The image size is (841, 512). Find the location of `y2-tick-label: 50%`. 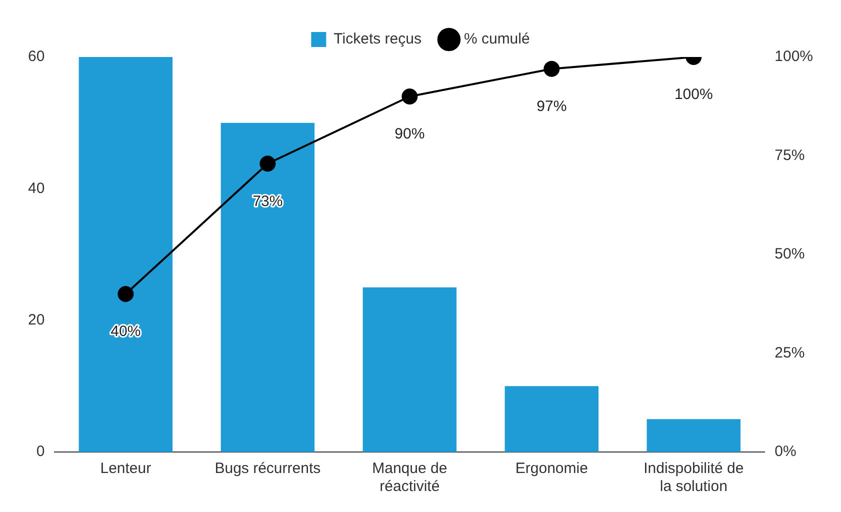

y2-tick-label: 50% is located at coordinates (789, 254).